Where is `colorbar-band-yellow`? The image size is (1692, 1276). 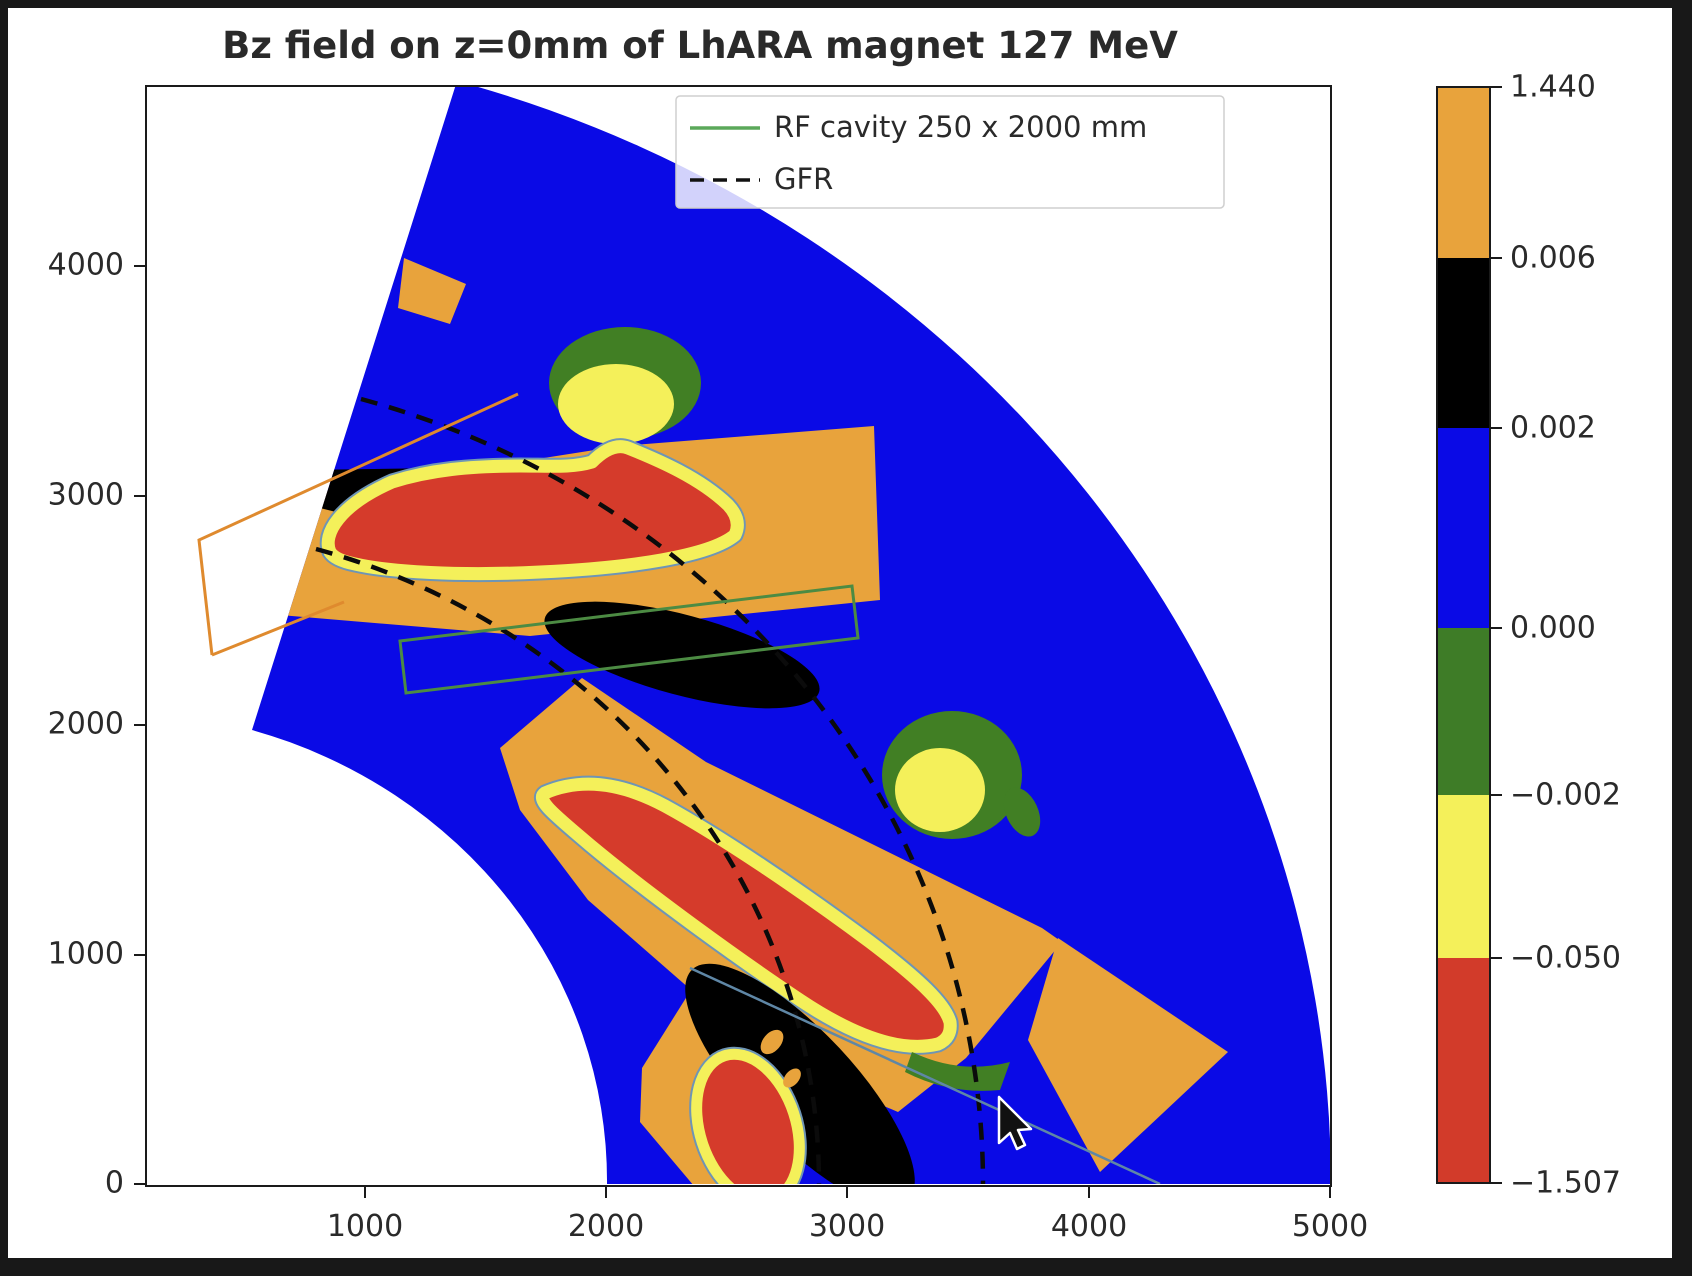 colorbar-band-yellow is located at coordinates (1463, 876).